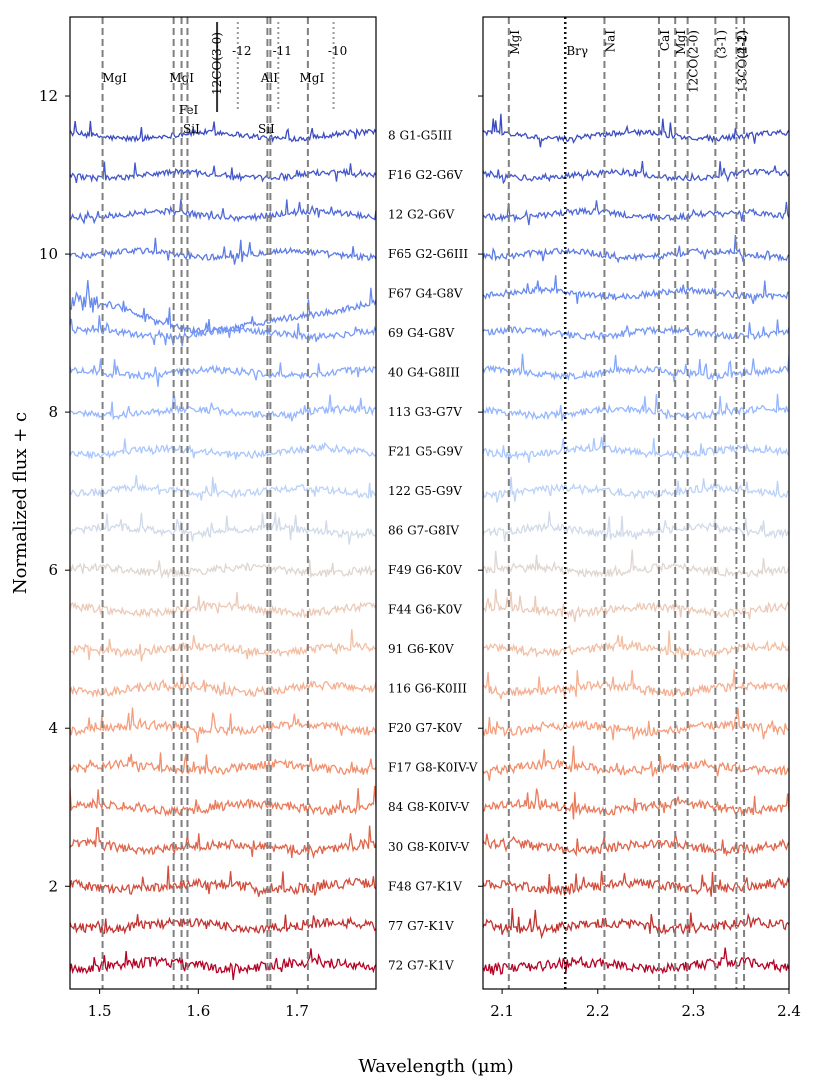 The height and width of the screenshot is (1090, 814). Describe the element at coordinates (297, 1011) in the screenshot. I see `x-tick-label: 1.7` at that location.